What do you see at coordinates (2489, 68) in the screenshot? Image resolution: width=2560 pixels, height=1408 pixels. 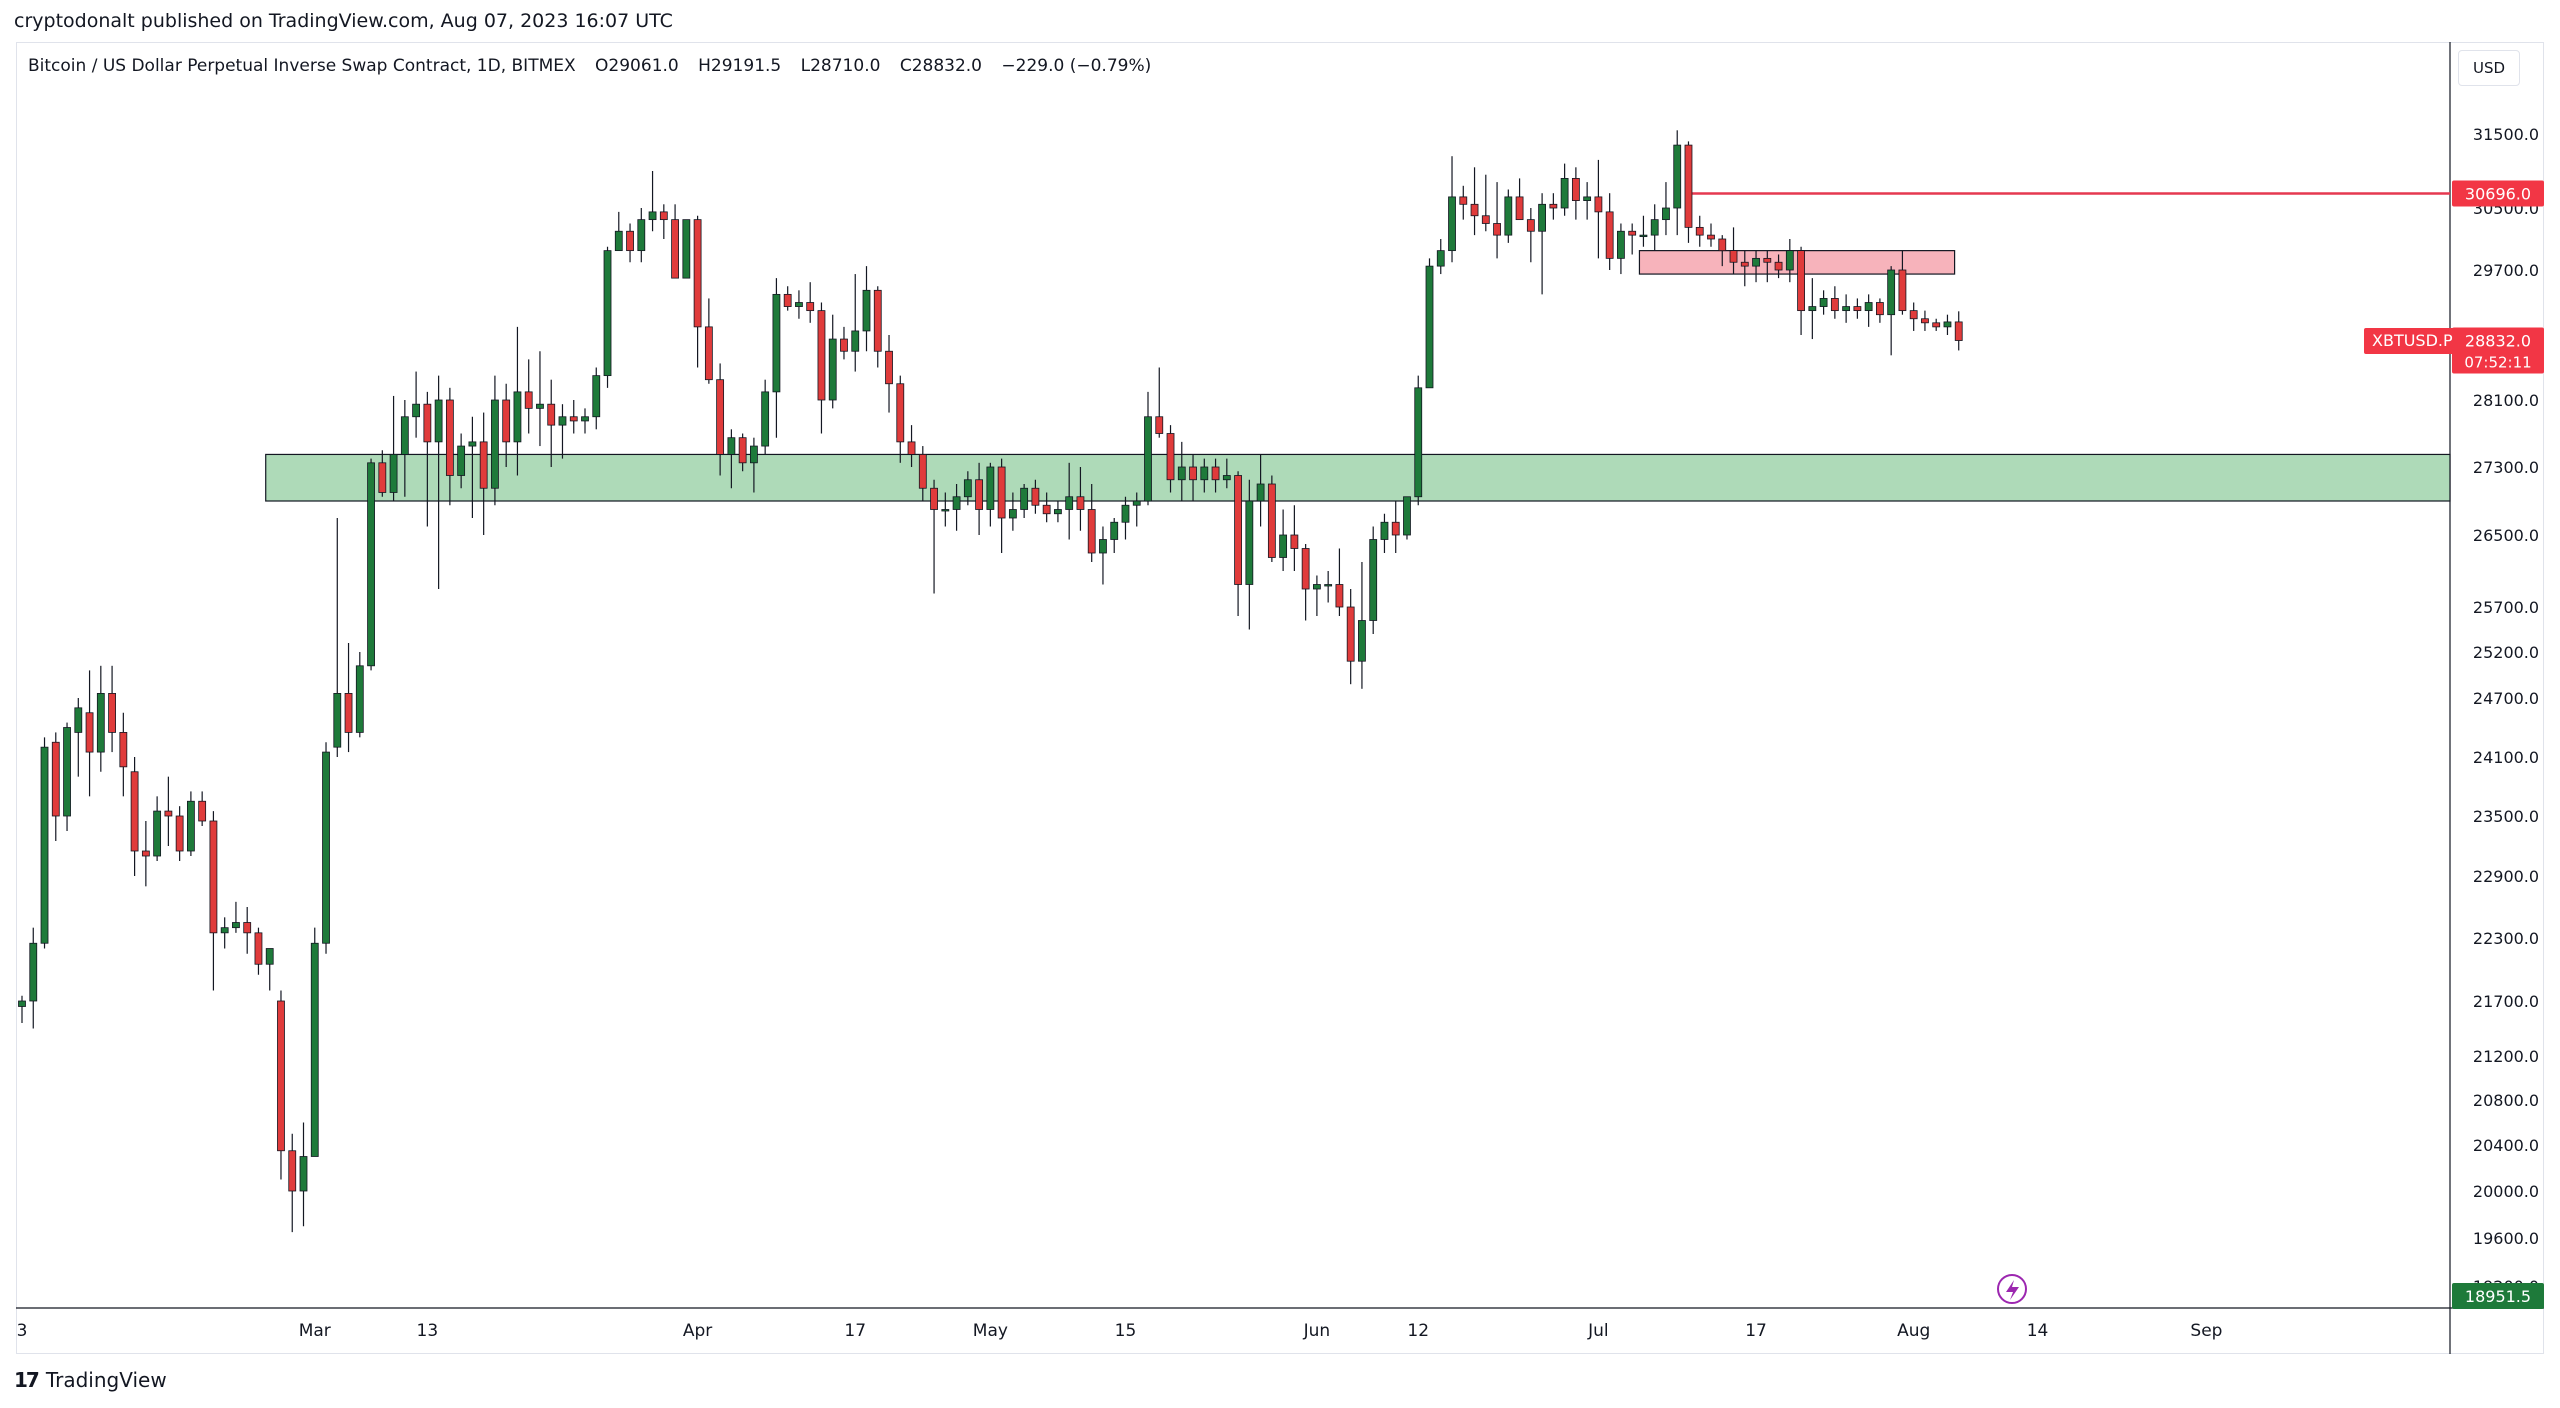 I see `currency-selector: USD` at bounding box center [2489, 68].